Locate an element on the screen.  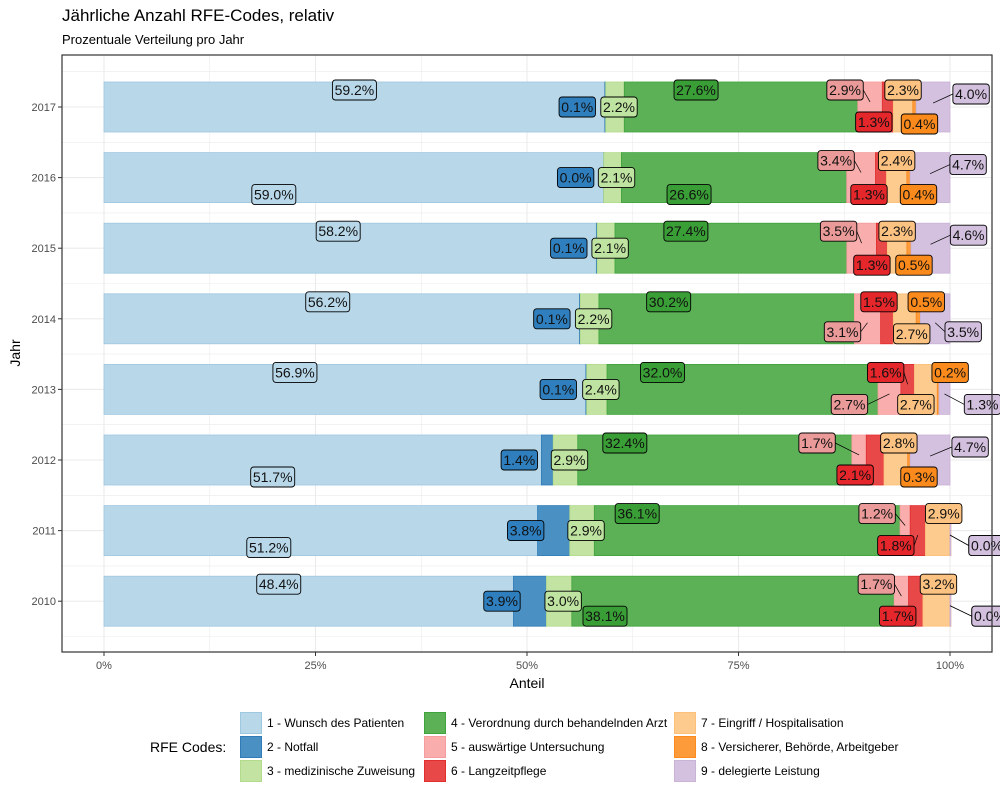
data-label: 4.6% is located at coordinates (969, 235).